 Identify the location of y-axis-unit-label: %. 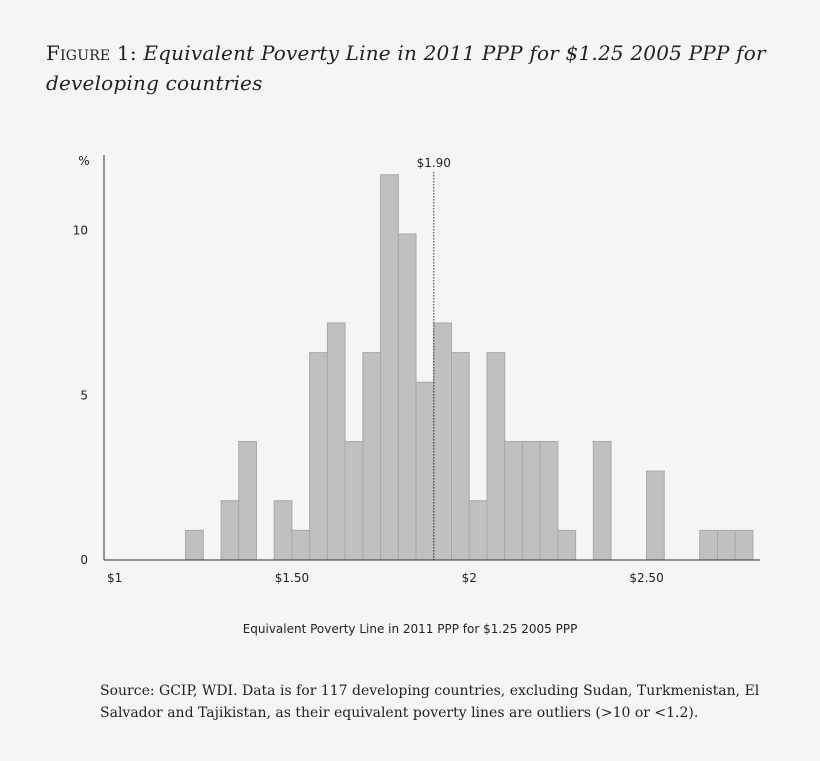
(83, 161).